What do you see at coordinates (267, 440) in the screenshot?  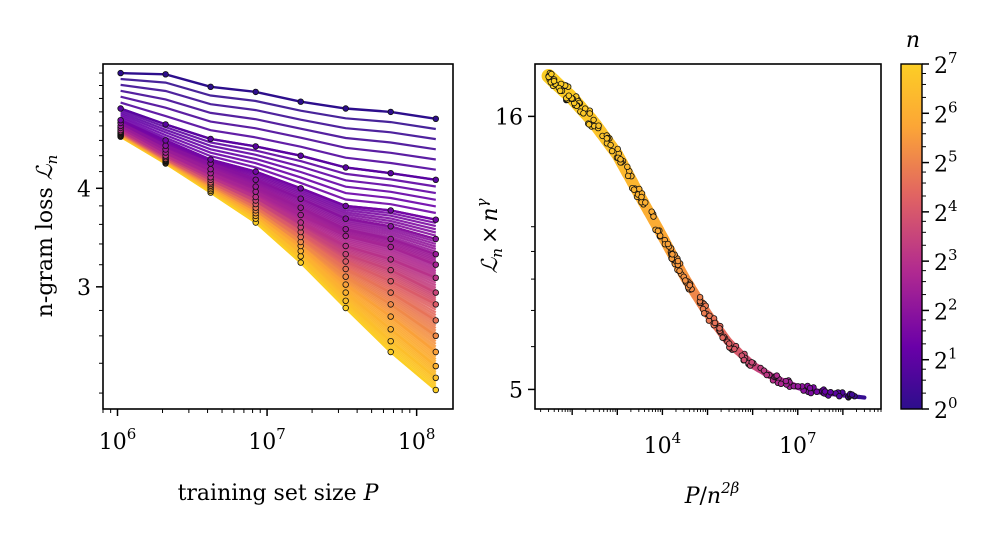 I see `left-x-tick-label-1: 107` at bounding box center [267, 440].